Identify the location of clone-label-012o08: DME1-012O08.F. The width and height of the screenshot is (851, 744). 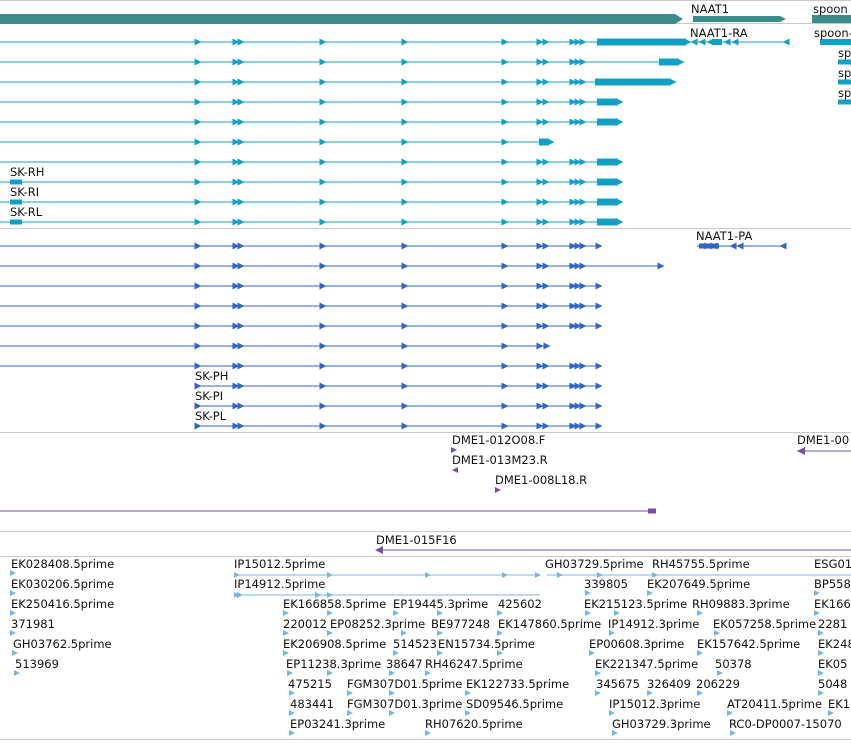
(499, 440).